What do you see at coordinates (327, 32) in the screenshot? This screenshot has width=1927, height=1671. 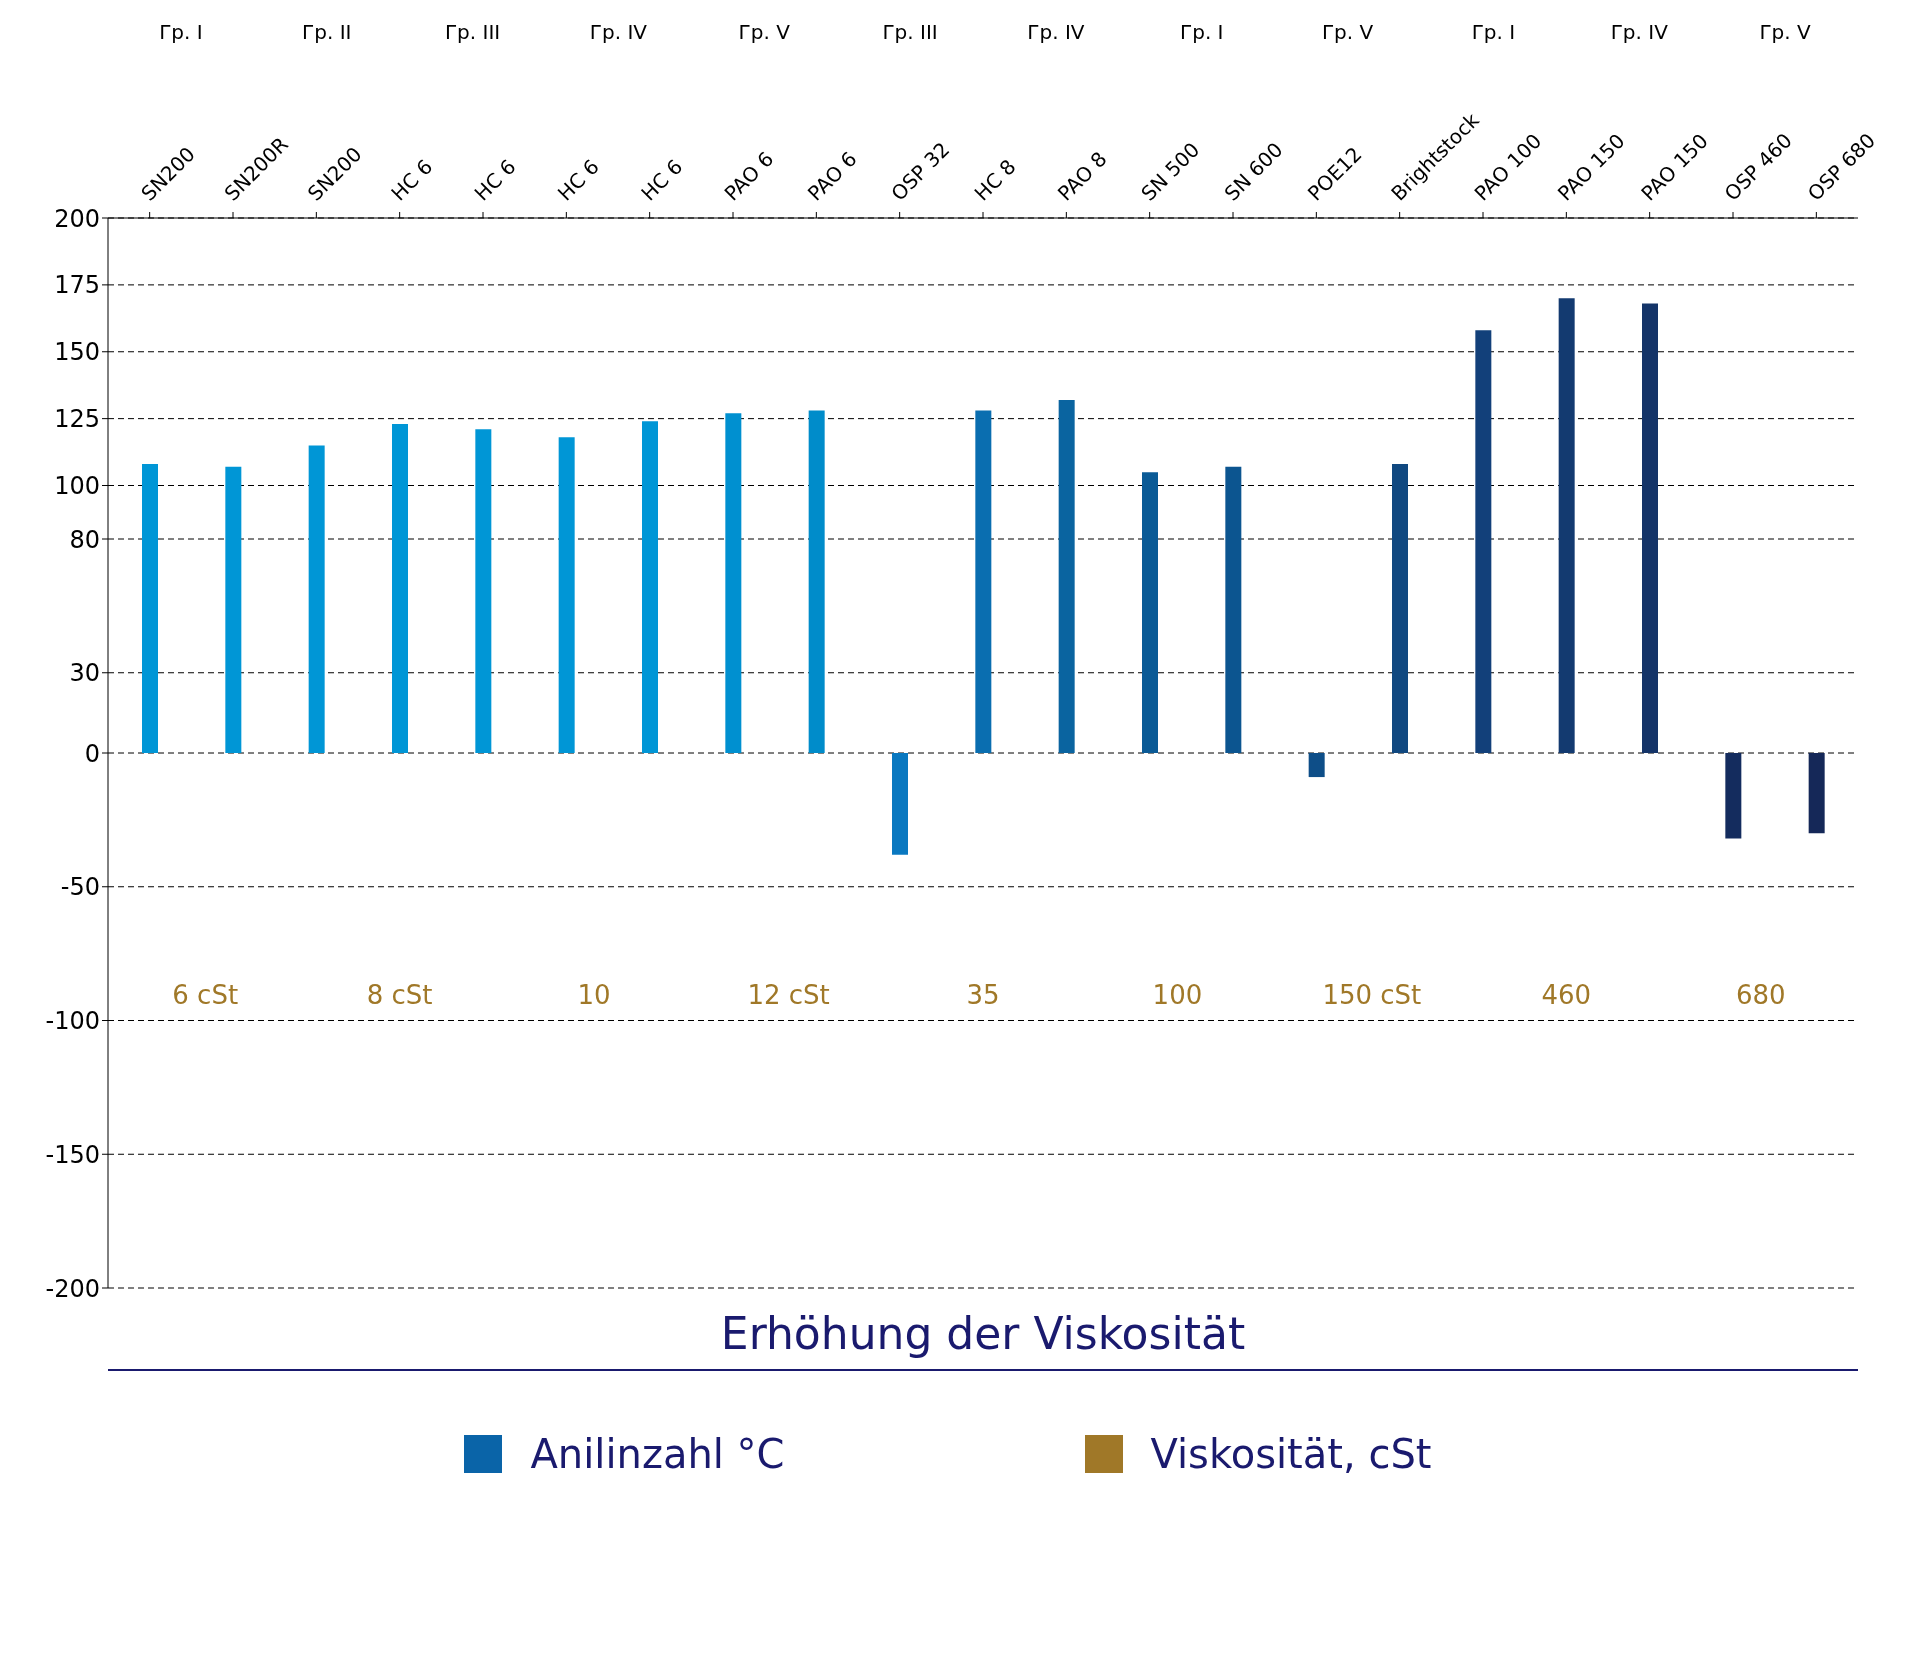 I see `text: Гр. II` at bounding box center [327, 32].